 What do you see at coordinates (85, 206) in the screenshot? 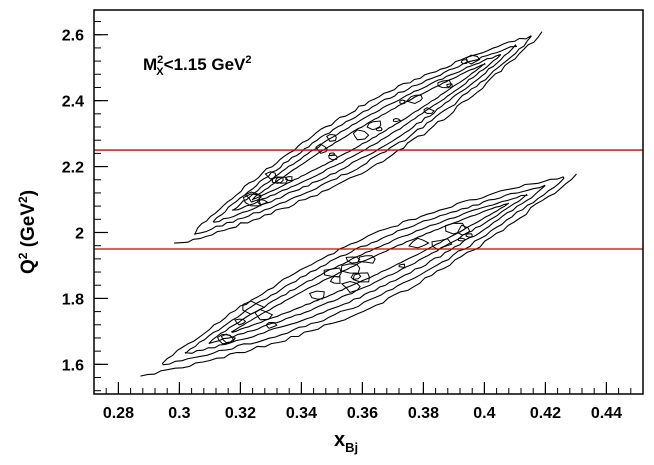
I see `y-axis-ticks: 1.6 1.8 2 2.2 2.4 2.6` at bounding box center [85, 206].